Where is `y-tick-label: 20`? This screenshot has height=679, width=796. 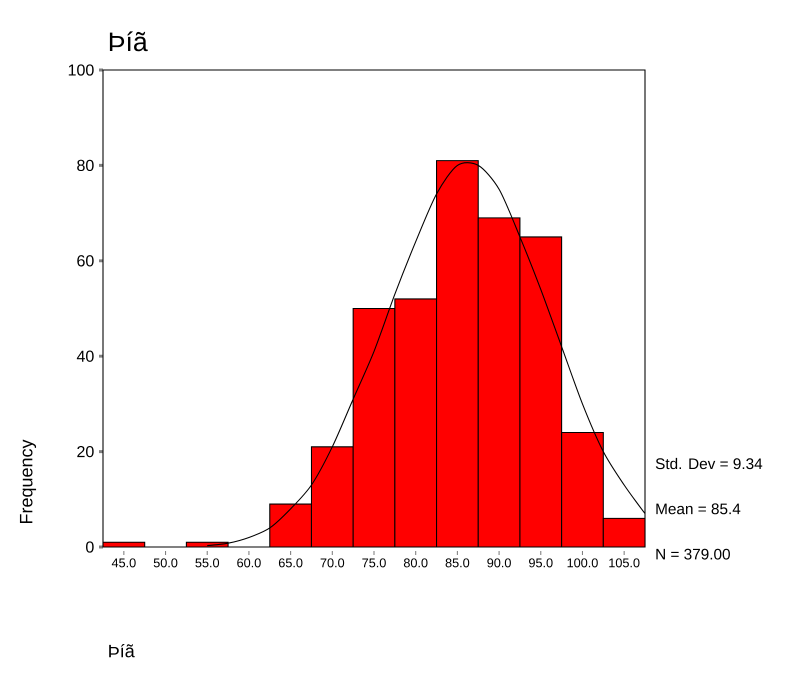
y-tick-label: 20 is located at coordinates (85, 452).